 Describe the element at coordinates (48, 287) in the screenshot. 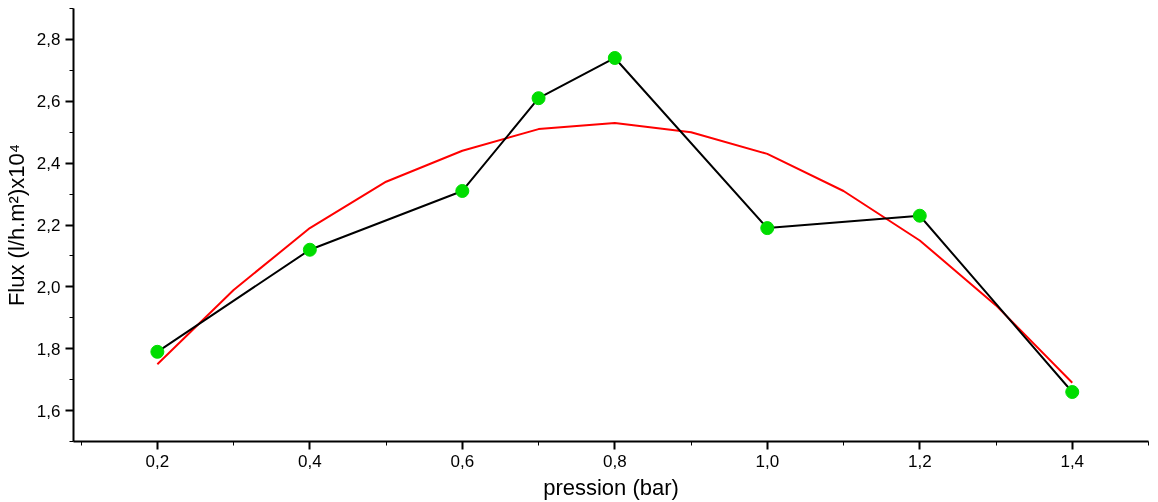

I see `y-tick-label: 2,0` at that location.